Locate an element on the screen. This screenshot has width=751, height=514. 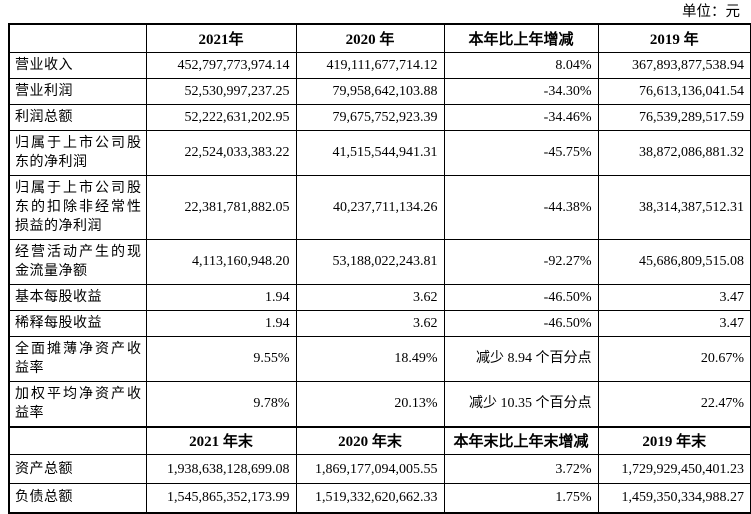
value-2021: 1,938,638,128,699.08 is located at coordinates (221, 469).